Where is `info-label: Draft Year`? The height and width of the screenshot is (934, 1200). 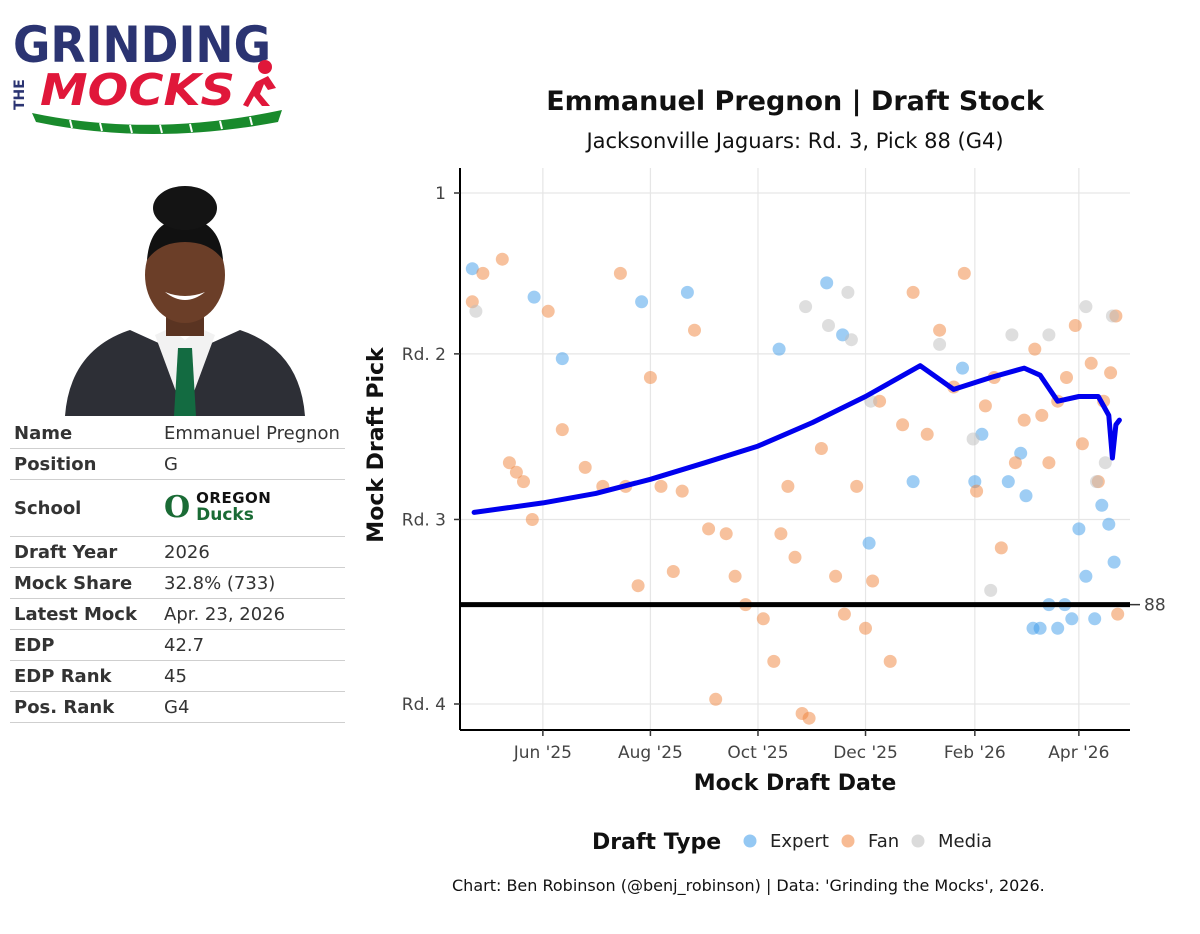
info-label: Draft Year is located at coordinates (85, 552).